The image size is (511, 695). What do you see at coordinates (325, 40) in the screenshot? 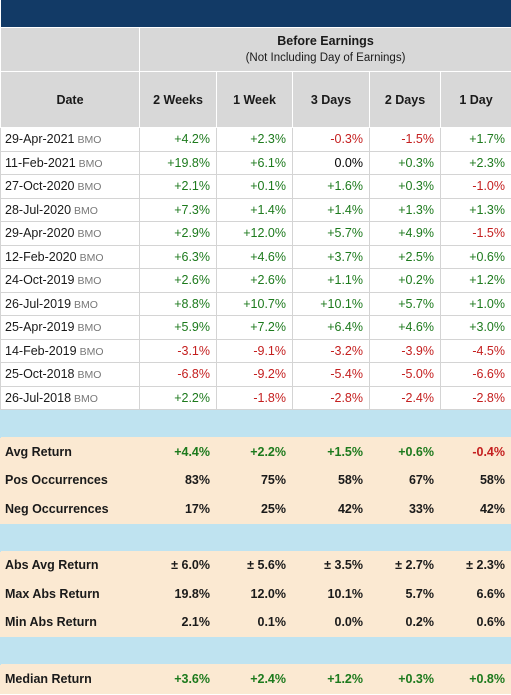
I see `header-title: Before Earnings` at bounding box center [325, 40].